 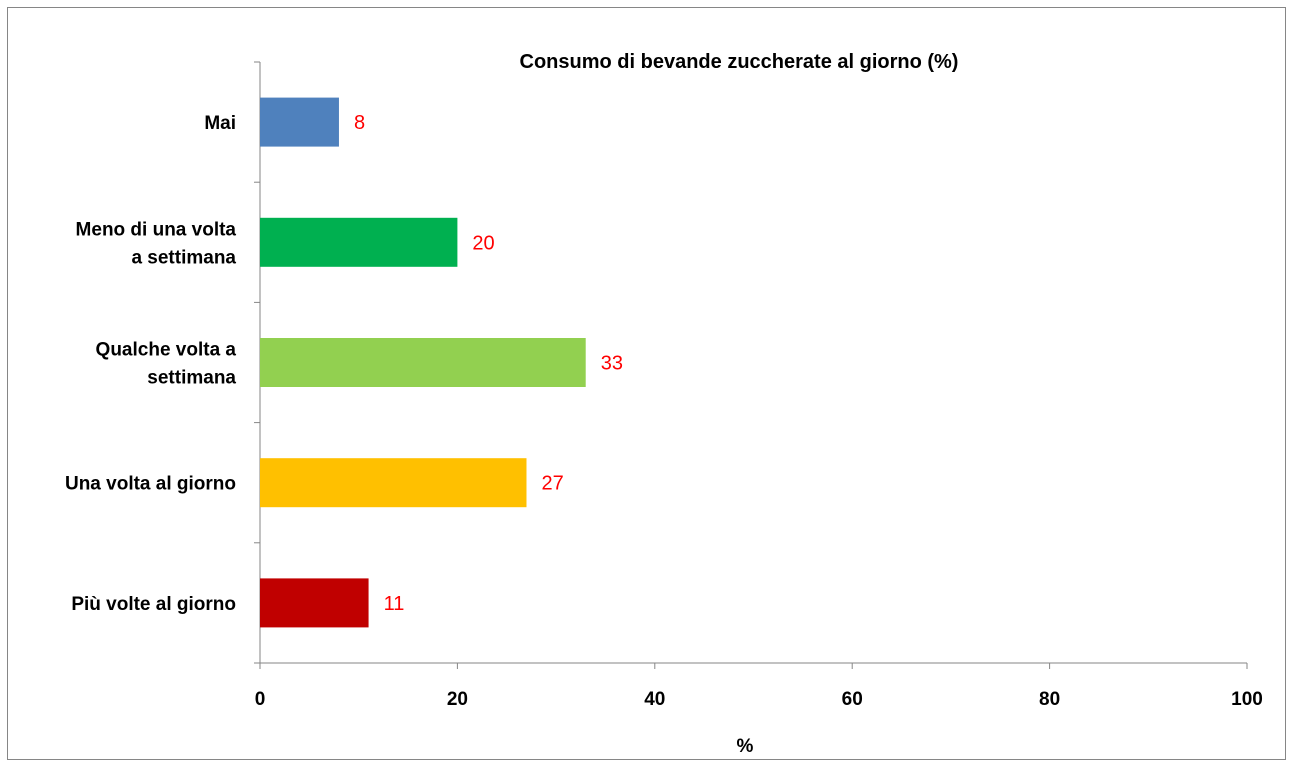 What do you see at coordinates (260, 699) in the screenshot?
I see `x-tick-label: 0` at bounding box center [260, 699].